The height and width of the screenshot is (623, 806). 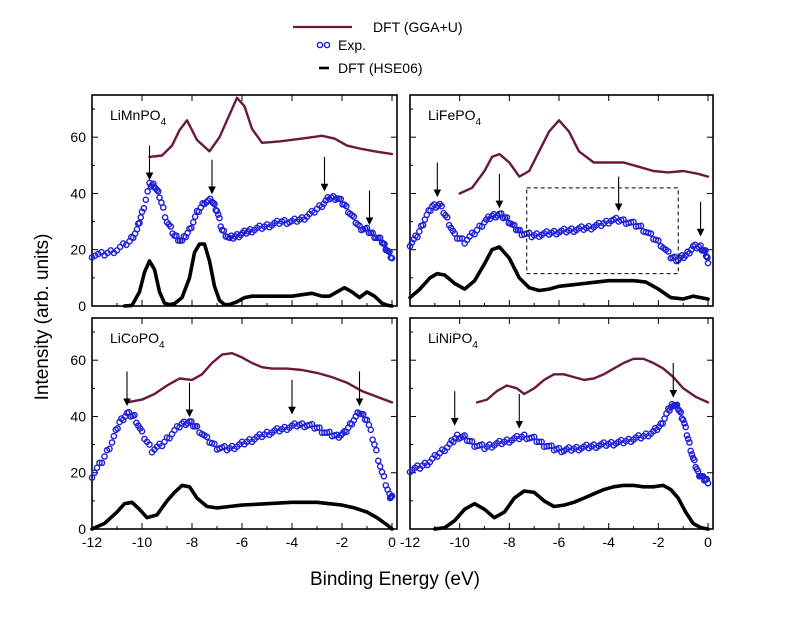 What do you see at coordinates (560, 200) in the screenshot?
I see `panel-lifepo4: LiFePO4` at bounding box center [560, 200].